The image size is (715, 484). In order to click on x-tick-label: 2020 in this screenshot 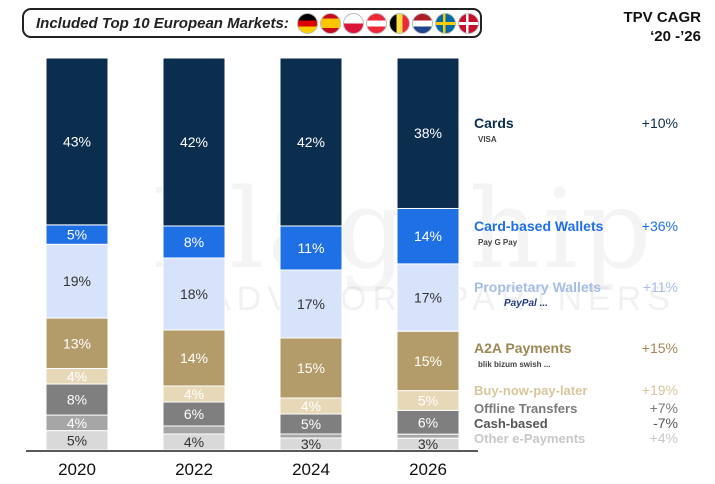, I will do `click(77, 469)`.